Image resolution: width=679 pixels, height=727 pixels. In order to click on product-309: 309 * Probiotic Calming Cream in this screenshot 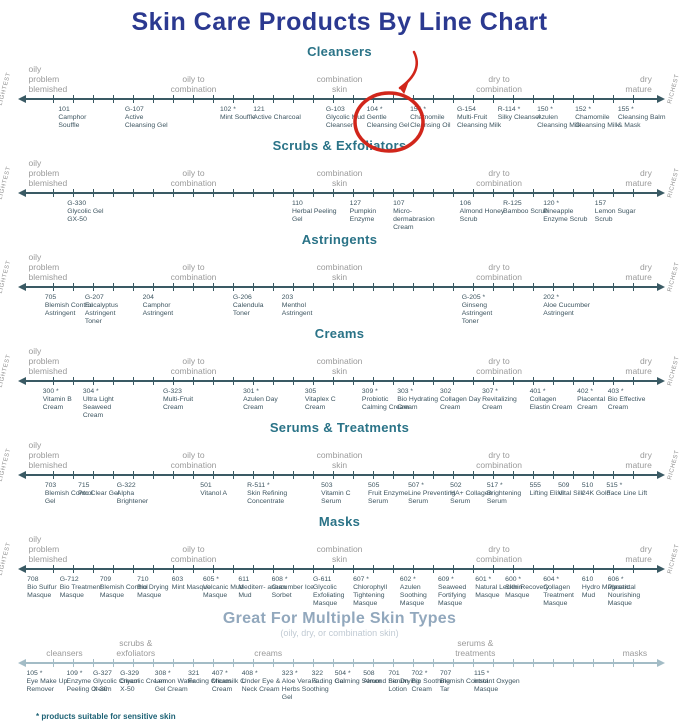, I will do `click(386, 400)`.